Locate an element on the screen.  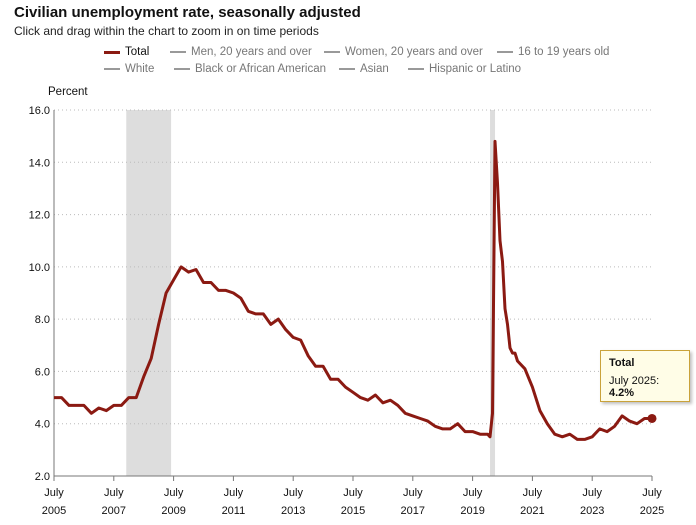
y-tick-label: 10.0 is located at coordinates (39, 268).